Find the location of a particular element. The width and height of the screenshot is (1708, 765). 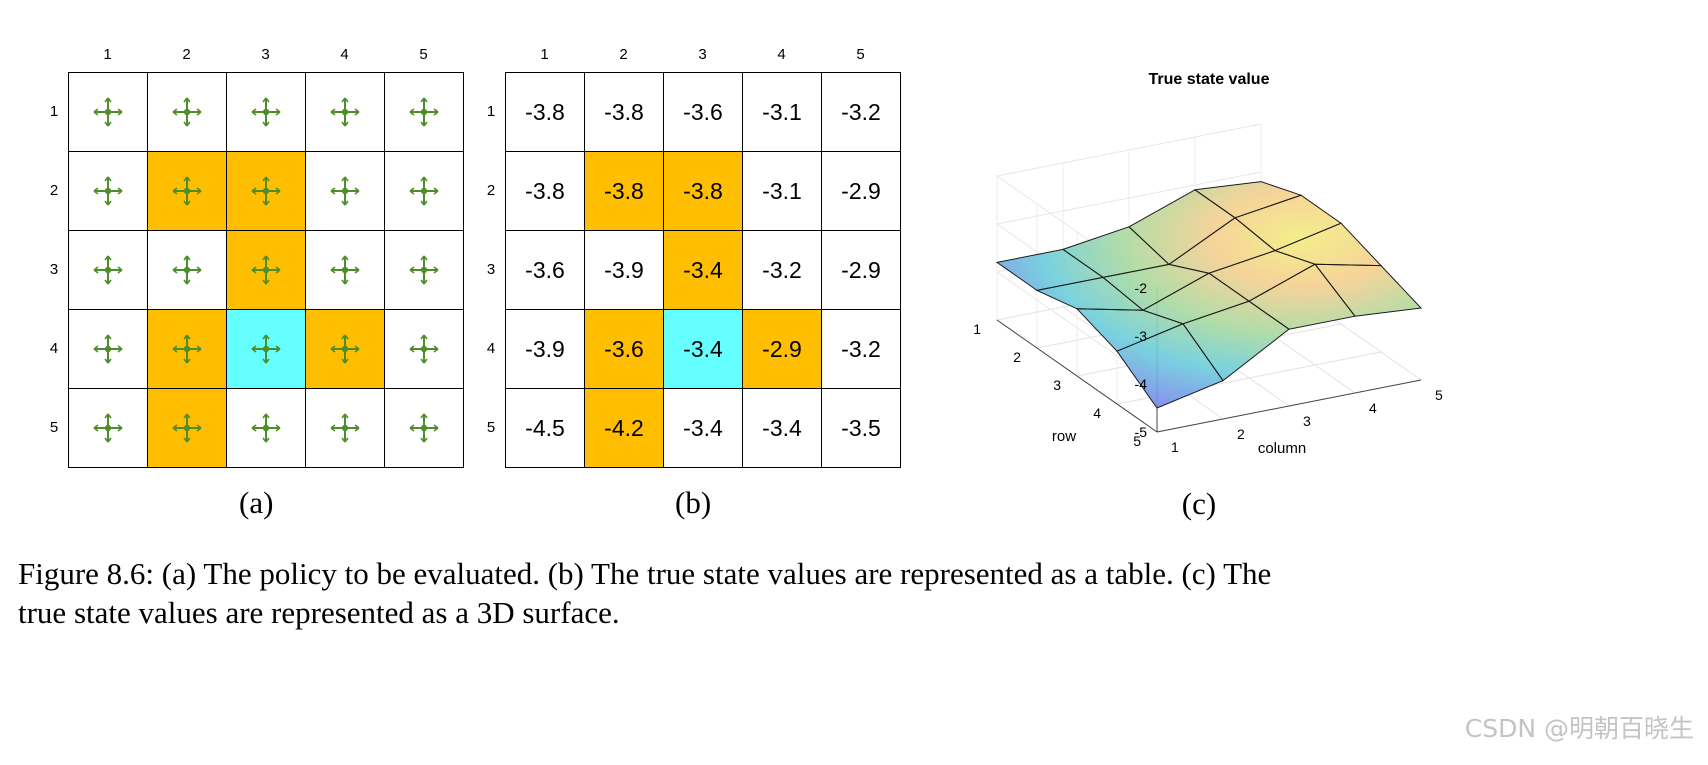

policy-row-label: 2 is located at coordinates (54, 190).